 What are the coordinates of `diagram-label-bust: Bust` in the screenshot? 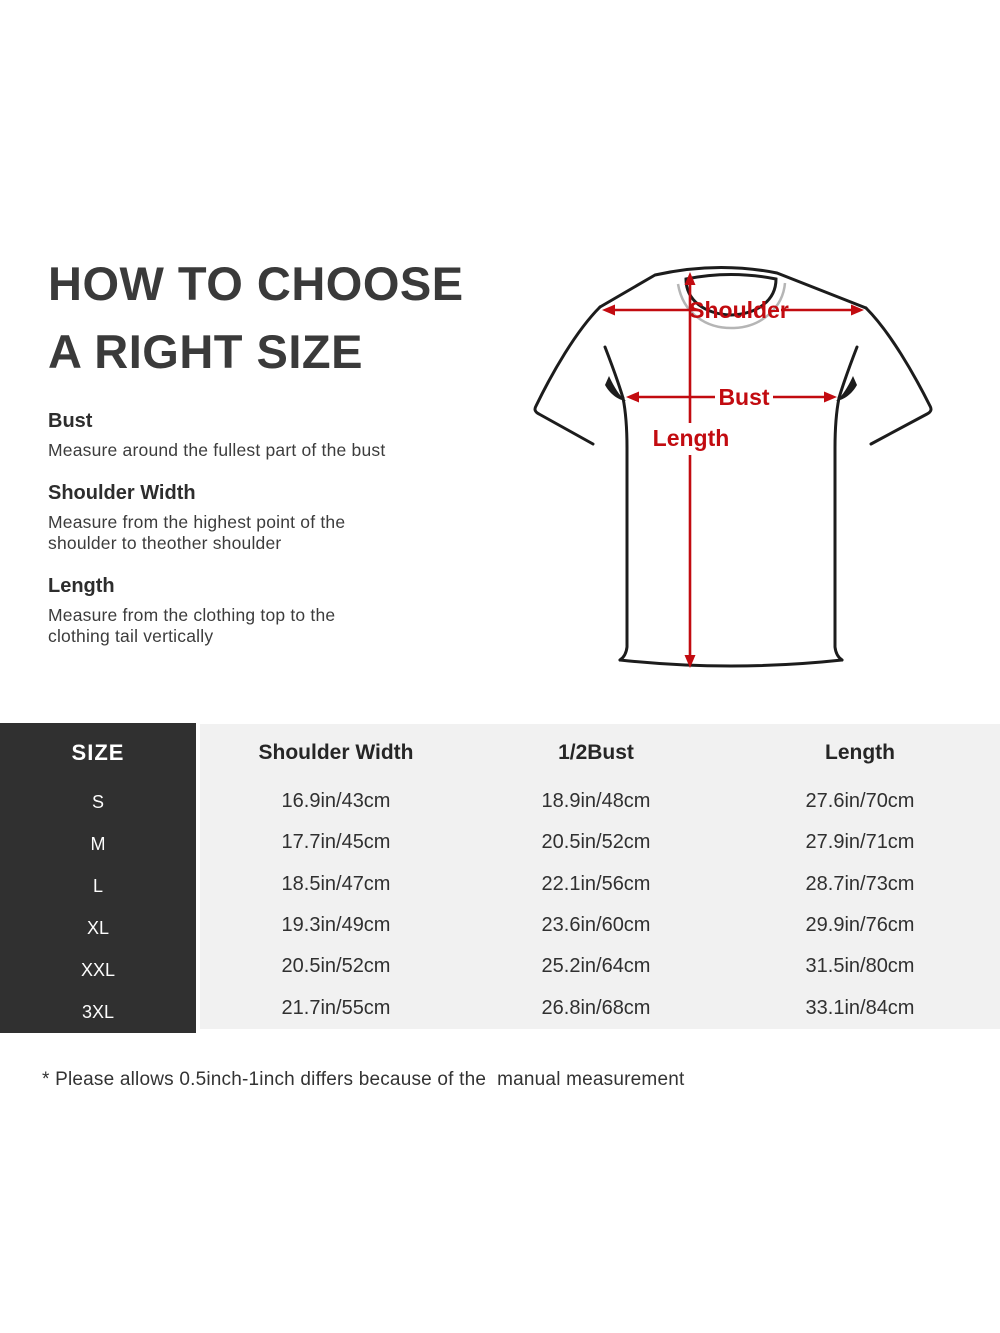 It's located at (743, 397).